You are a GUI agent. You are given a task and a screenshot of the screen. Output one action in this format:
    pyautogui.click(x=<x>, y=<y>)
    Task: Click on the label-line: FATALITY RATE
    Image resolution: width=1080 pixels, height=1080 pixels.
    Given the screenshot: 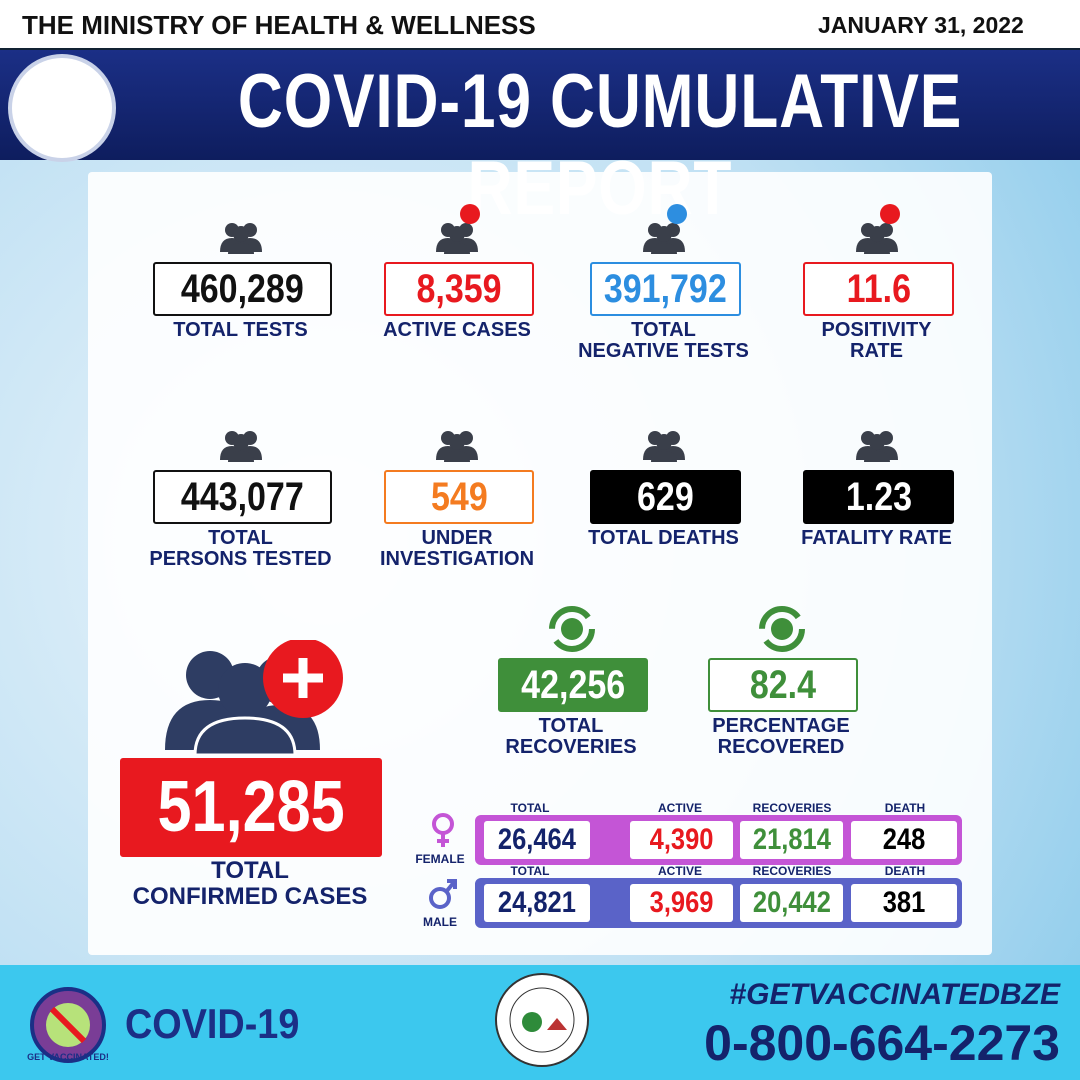 What is the action you would take?
    pyautogui.click(x=876, y=538)
    